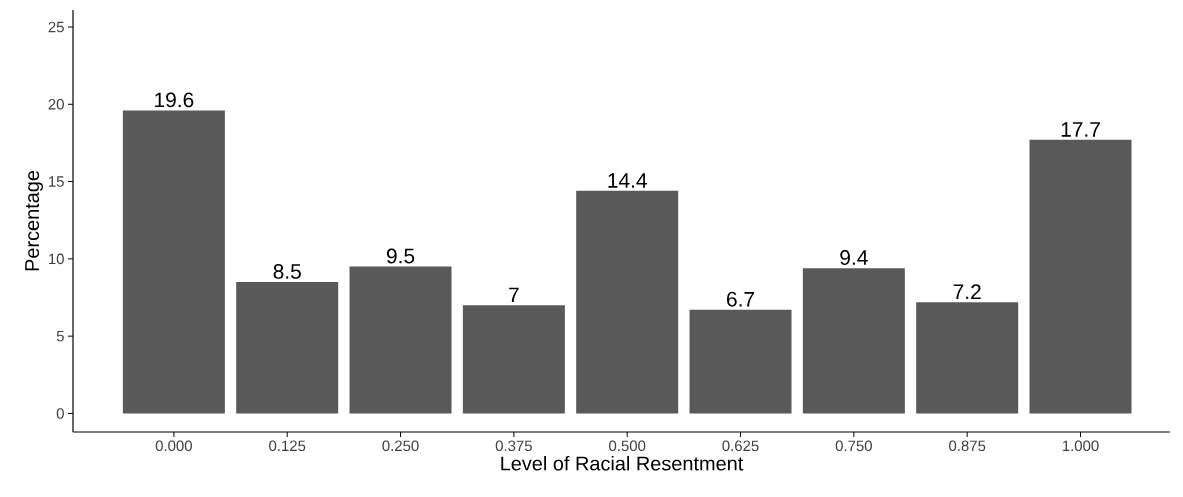  What do you see at coordinates (627, 446) in the screenshot?
I see `x-tick-label: 0.500` at bounding box center [627, 446].